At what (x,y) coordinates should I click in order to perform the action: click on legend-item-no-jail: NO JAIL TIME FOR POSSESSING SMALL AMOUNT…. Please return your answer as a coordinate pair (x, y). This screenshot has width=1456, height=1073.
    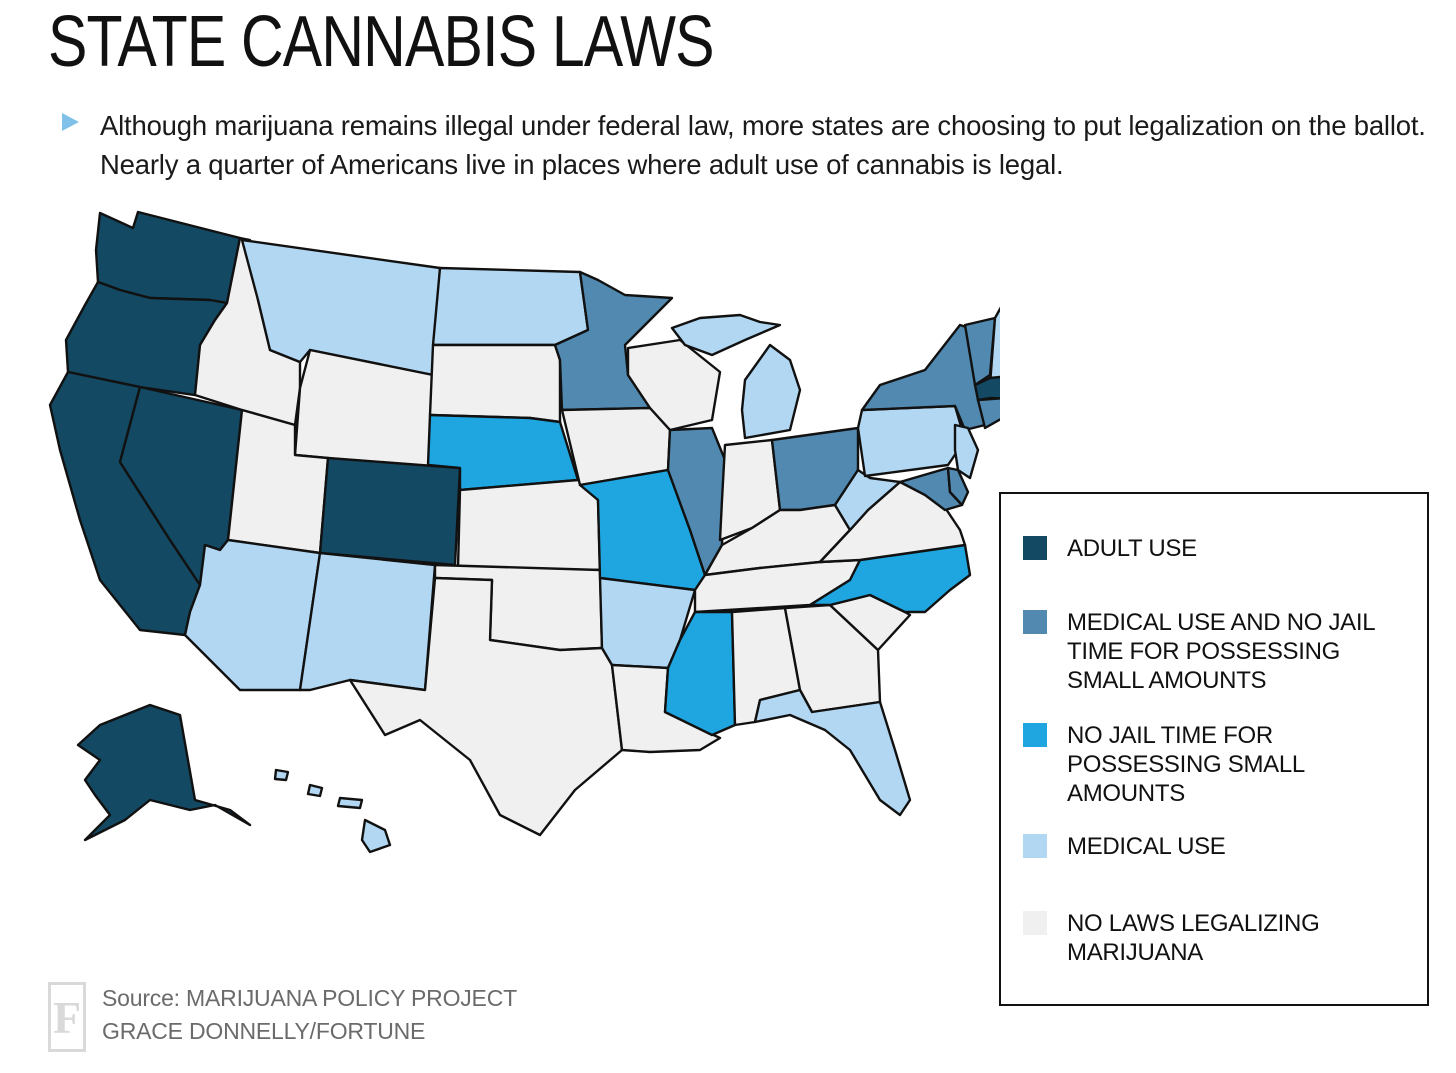
    Looking at the image, I should click on (1220, 764).